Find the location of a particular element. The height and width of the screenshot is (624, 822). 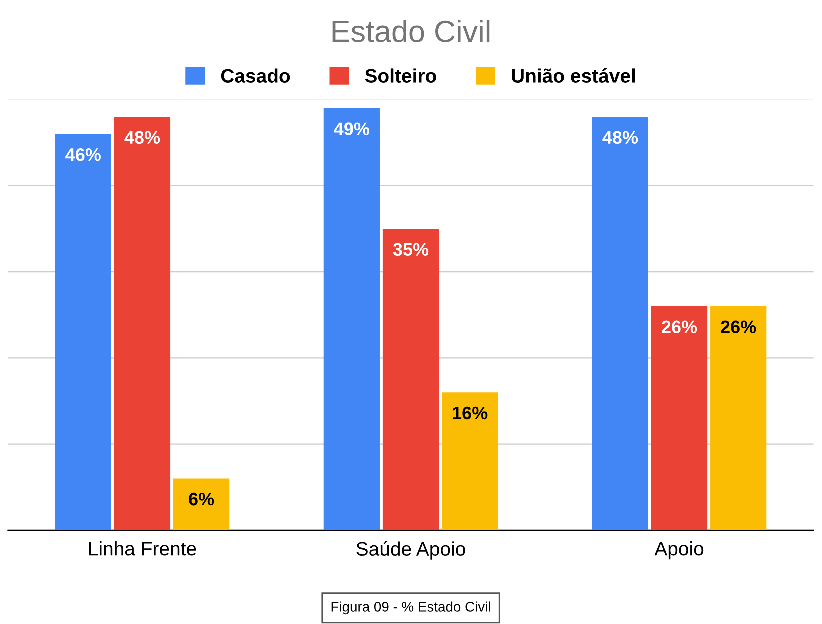

legend-label: Solteiro is located at coordinates (400, 75).